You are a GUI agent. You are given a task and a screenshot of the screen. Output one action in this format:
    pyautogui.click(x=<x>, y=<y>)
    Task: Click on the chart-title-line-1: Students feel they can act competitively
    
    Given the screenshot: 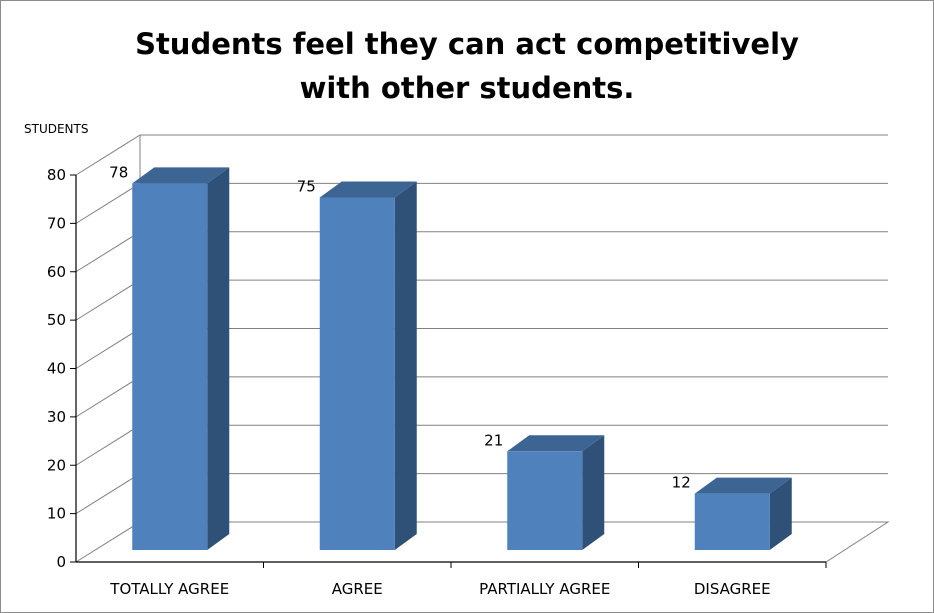 What is the action you would take?
    pyautogui.click(x=467, y=44)
    